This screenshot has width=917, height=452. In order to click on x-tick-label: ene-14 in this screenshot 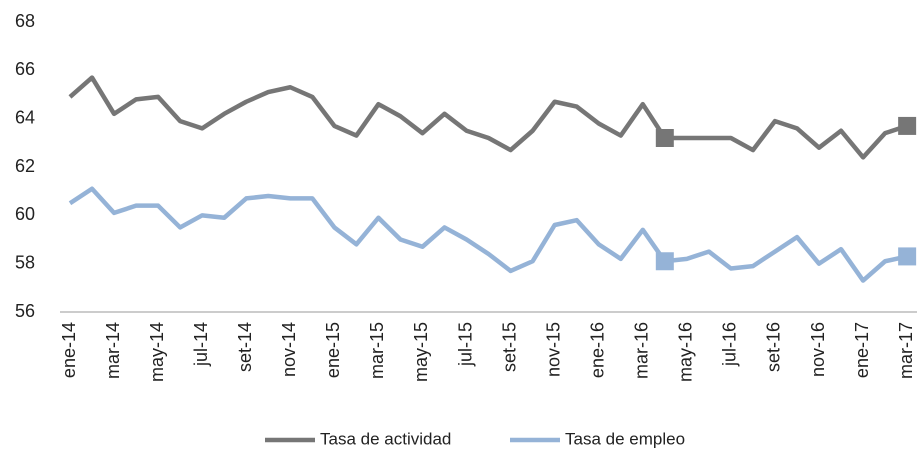, I will do `click(69, 350)`.